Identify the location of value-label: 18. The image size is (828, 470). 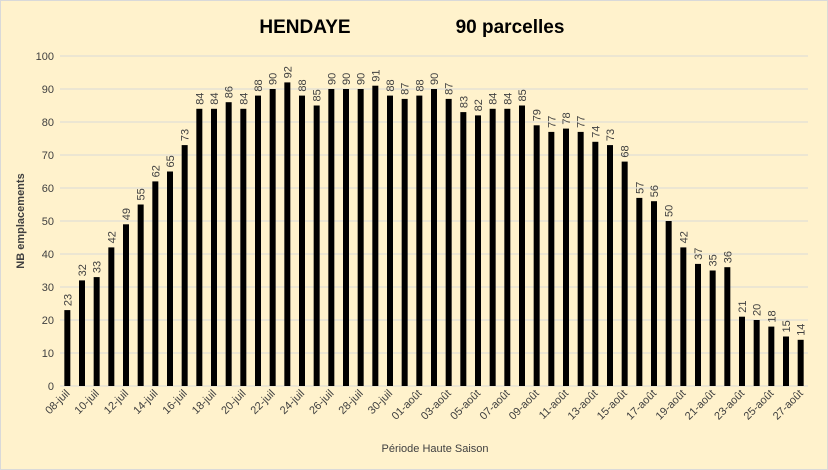
(772, 316).